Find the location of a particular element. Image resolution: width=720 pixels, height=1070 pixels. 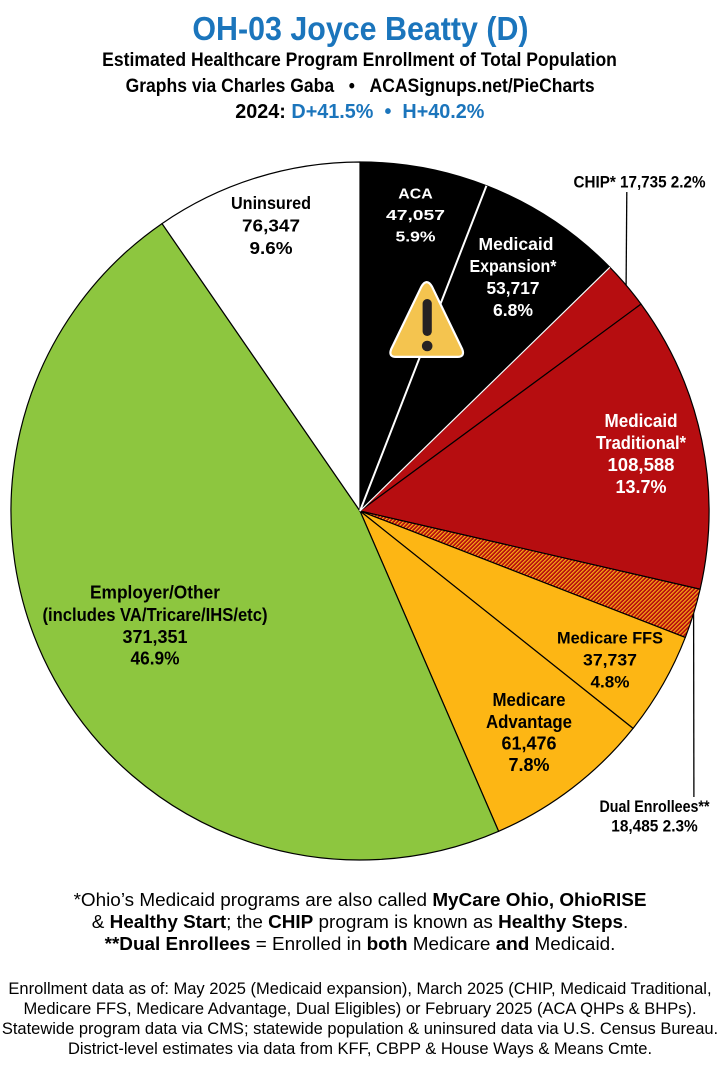

svg-text: Advantage is located at coordinates (529, 722).